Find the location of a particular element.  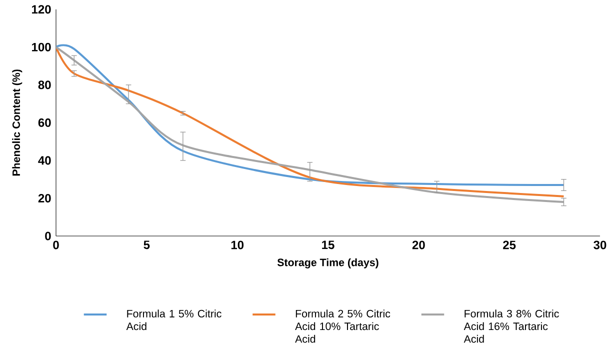

x-tick-label: 0 is located at coordinates (56, 245).